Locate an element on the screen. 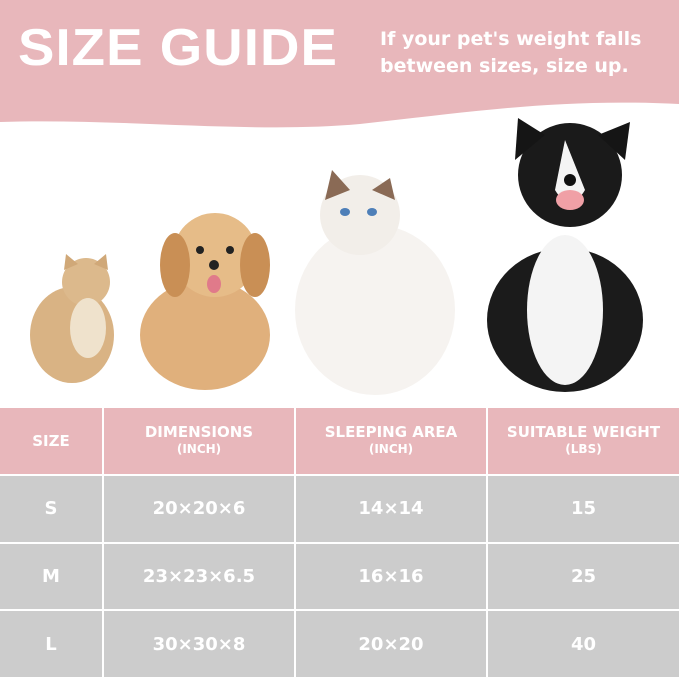  small-cat-image is located at coordinates (72, 318).